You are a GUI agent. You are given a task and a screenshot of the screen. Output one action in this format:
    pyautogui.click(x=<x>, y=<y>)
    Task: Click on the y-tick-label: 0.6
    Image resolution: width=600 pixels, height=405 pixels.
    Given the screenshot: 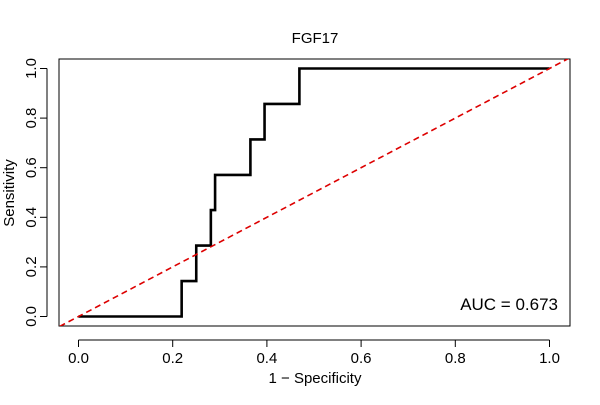 What is the action you would take?
    pyautogui.click(x=31, y=167)
    